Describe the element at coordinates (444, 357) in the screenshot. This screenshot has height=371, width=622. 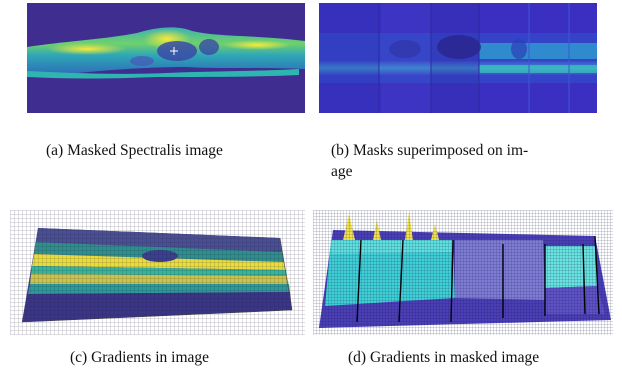
I see `caption-d: (d) Gradients in masked image` at that location.